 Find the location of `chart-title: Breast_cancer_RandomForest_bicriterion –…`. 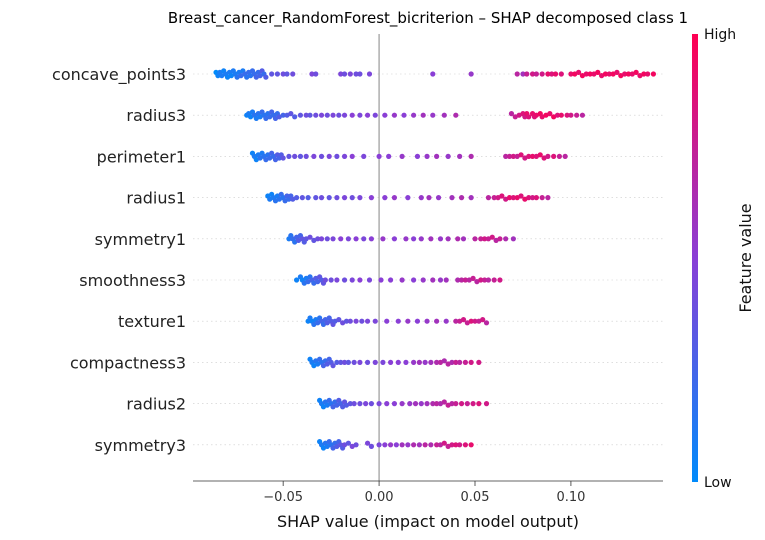

chart-title: Breast_cancer_RandomForest_bicriterion –… is located at coordinates (428, 18).